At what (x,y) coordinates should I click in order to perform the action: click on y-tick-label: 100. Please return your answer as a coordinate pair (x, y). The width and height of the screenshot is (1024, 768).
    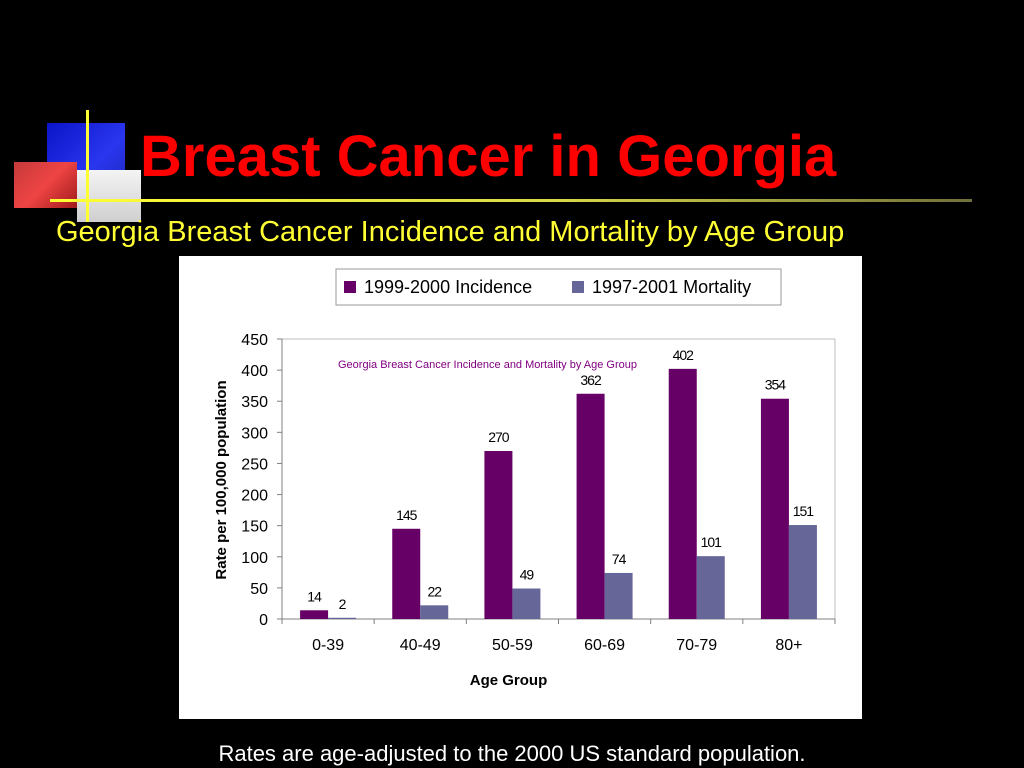
    Looking at the image, I should click on (254, 558).